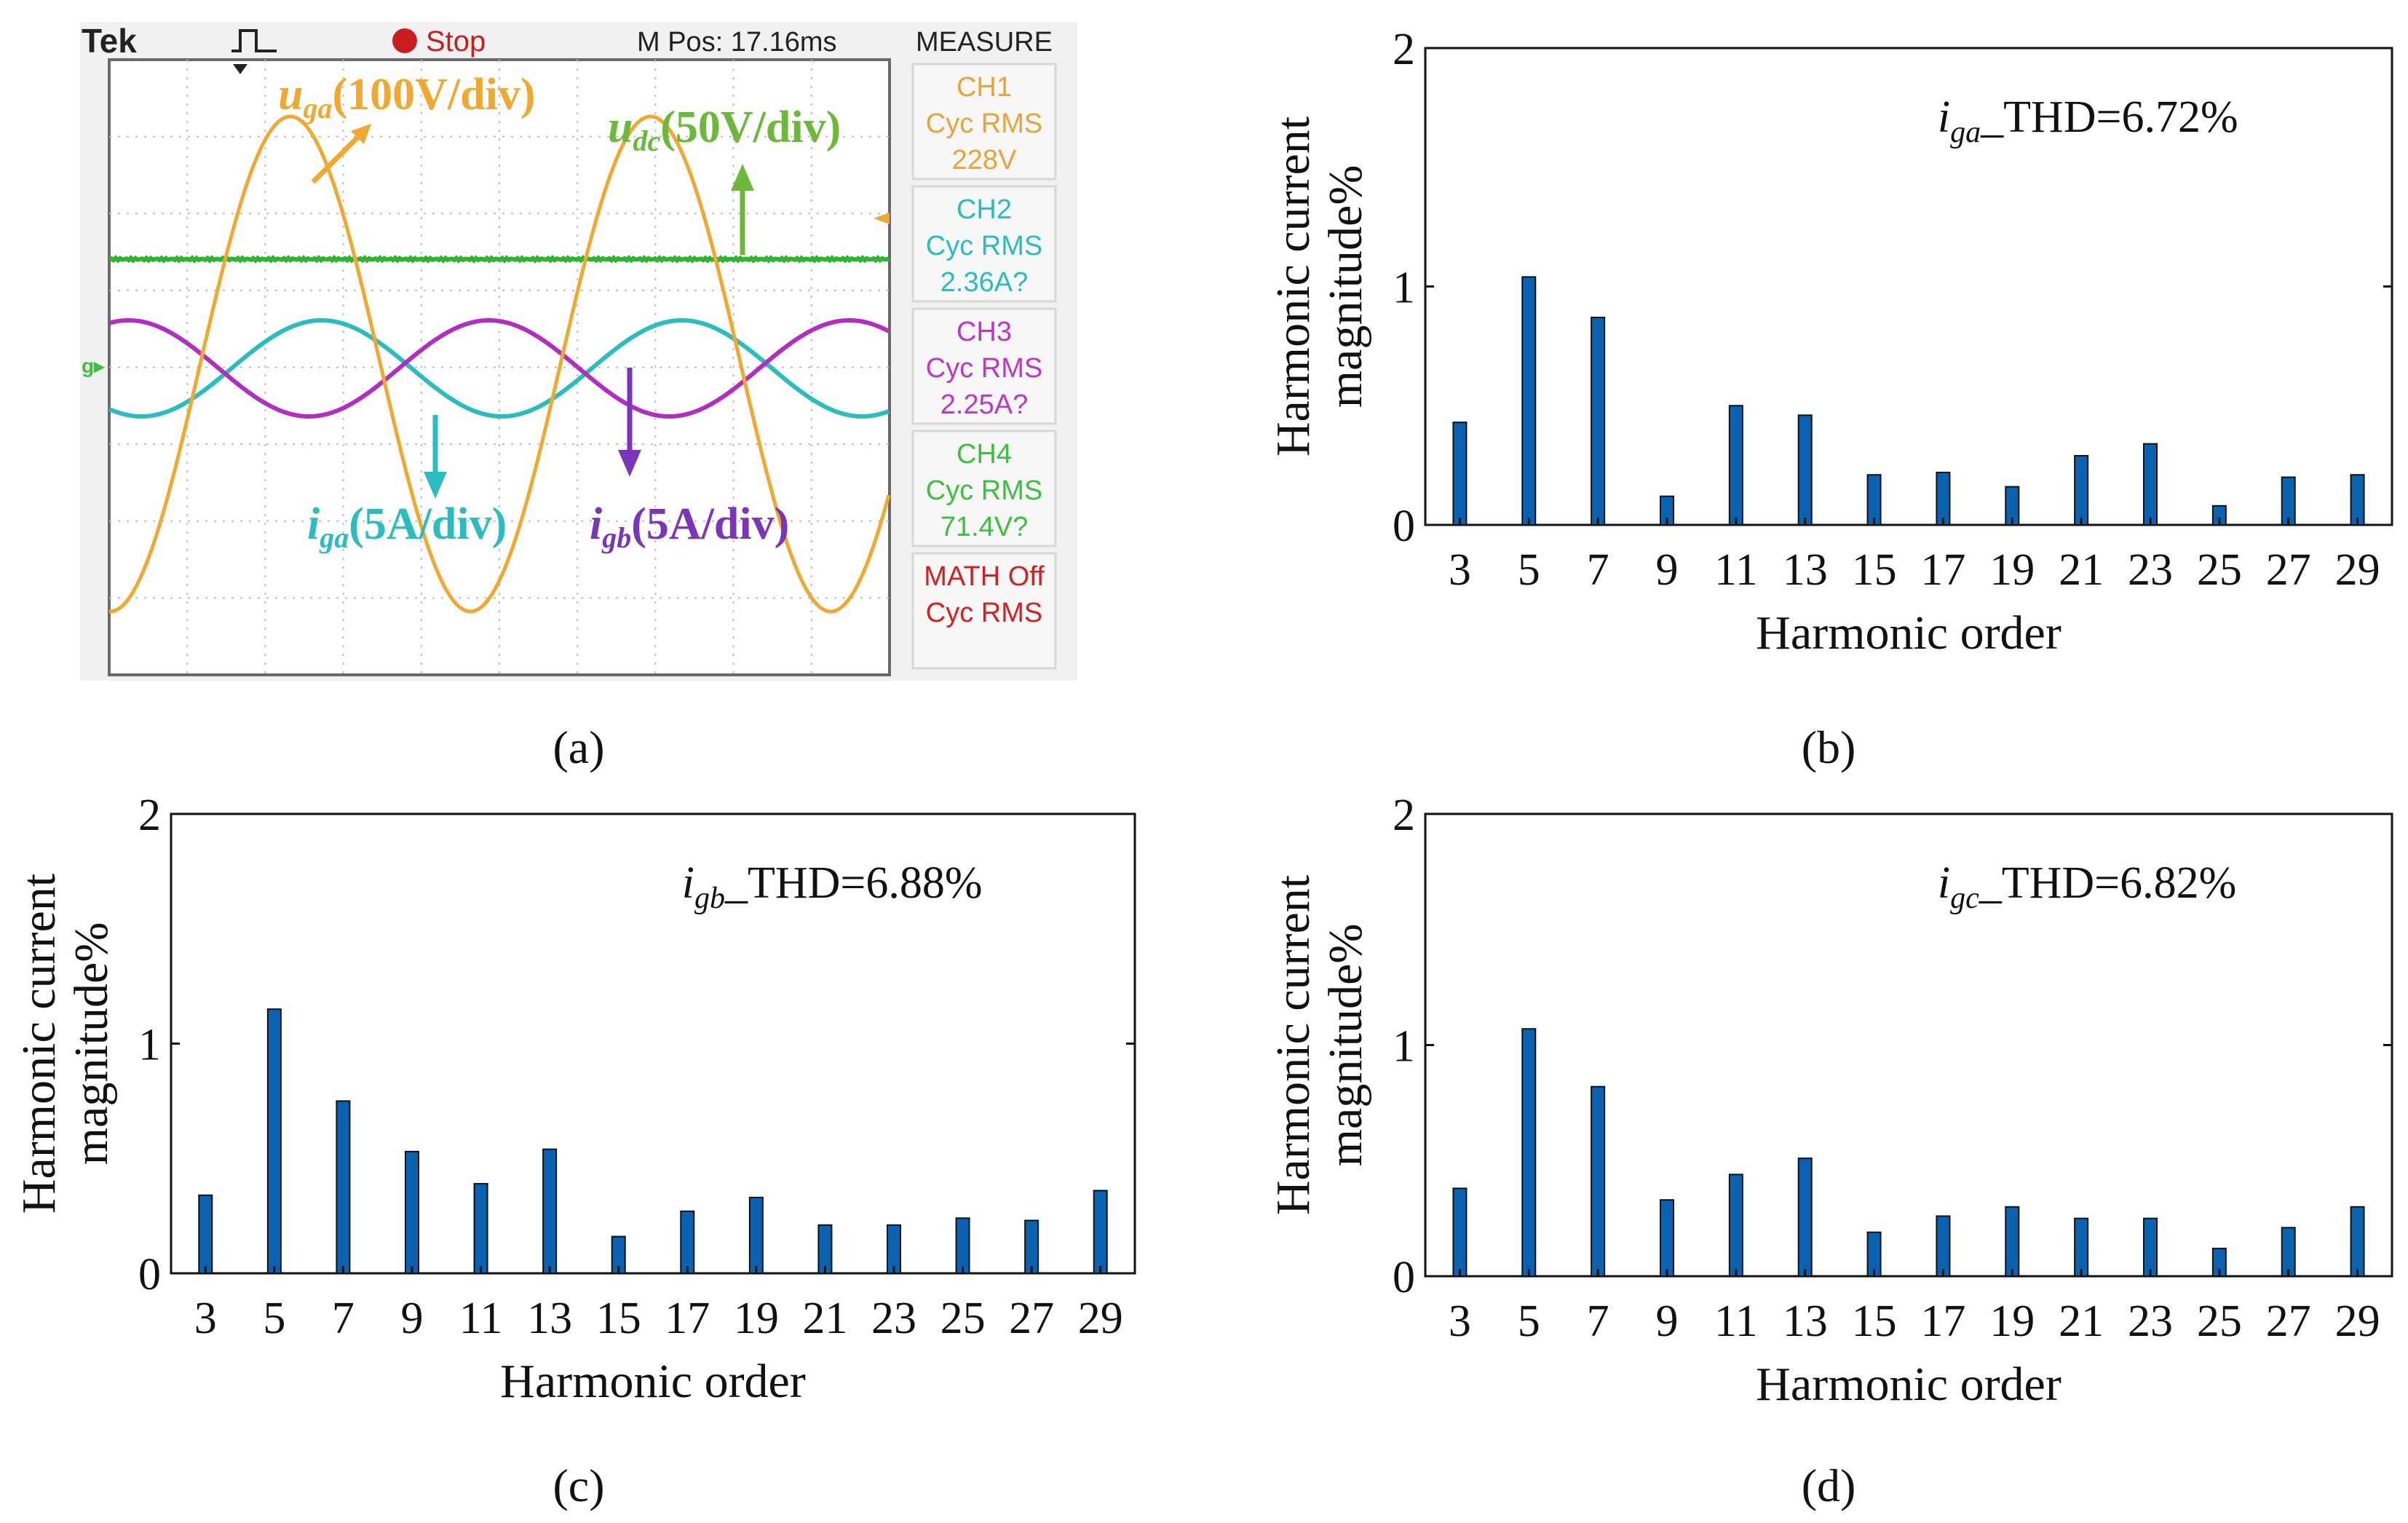  What do you see at coordinates (985, 576) in the screenshot?
I see `measure-channel: MATH Off` at bounding box center [985, 576].